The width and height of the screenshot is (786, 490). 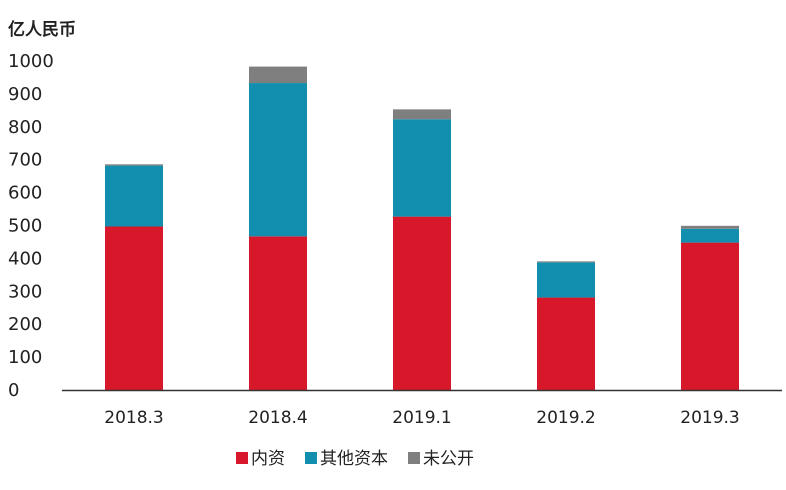 I want to click on y-tick-label: 300, so click(x=25, y=291).